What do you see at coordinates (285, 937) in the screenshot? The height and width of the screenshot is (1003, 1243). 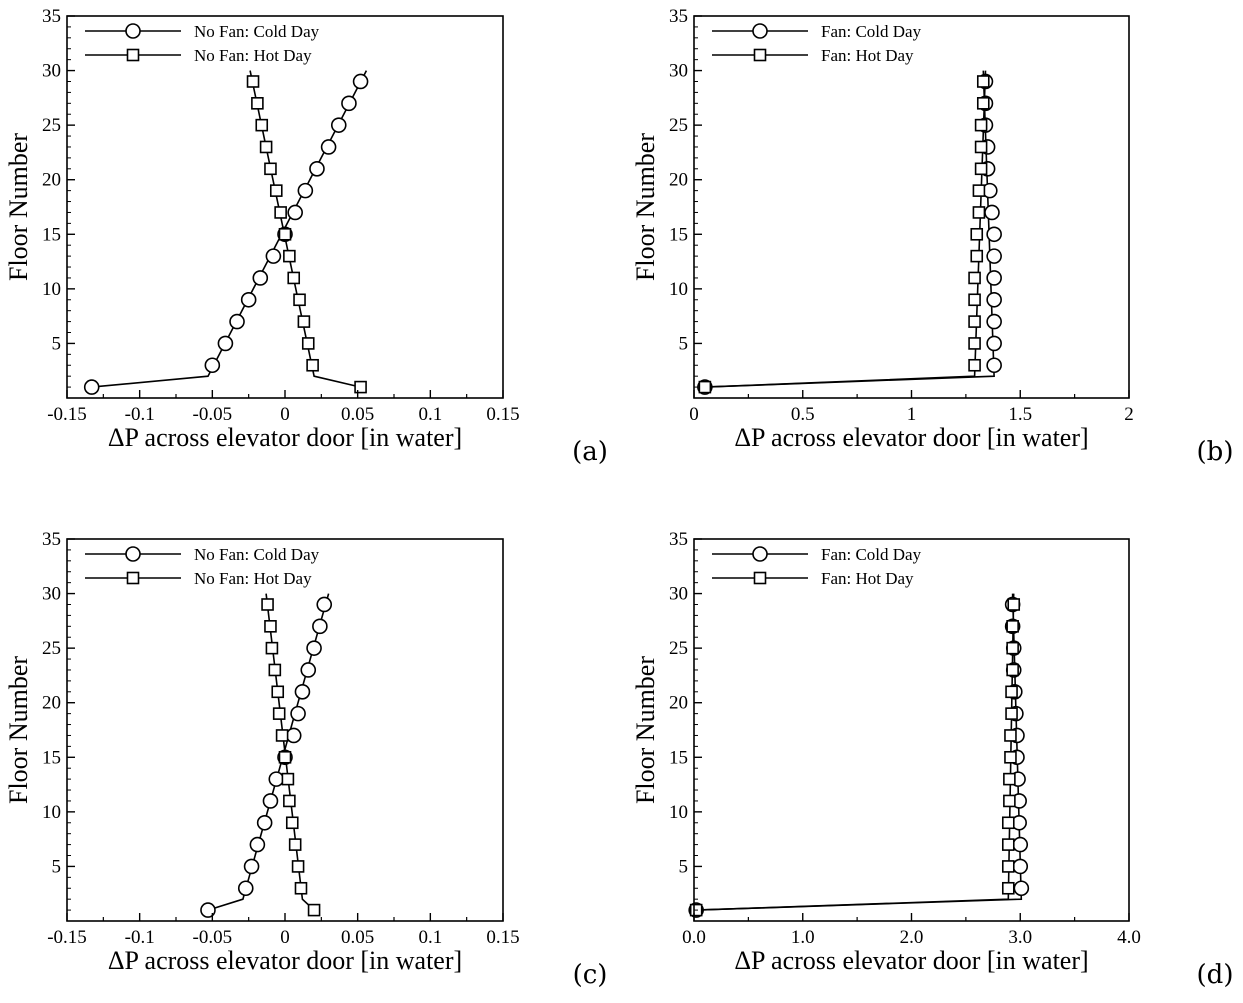 I see `x-tick-label: 0` at bounding box center [285, 937].